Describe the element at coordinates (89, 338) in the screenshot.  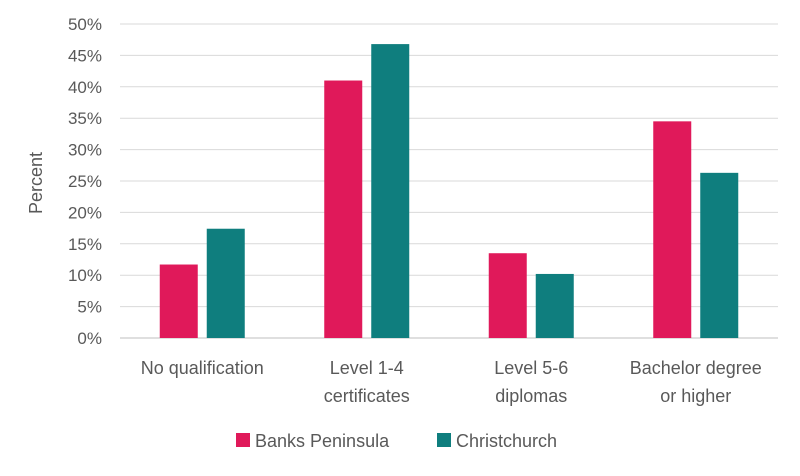
I see `y-tick-label: 0%` at that location.